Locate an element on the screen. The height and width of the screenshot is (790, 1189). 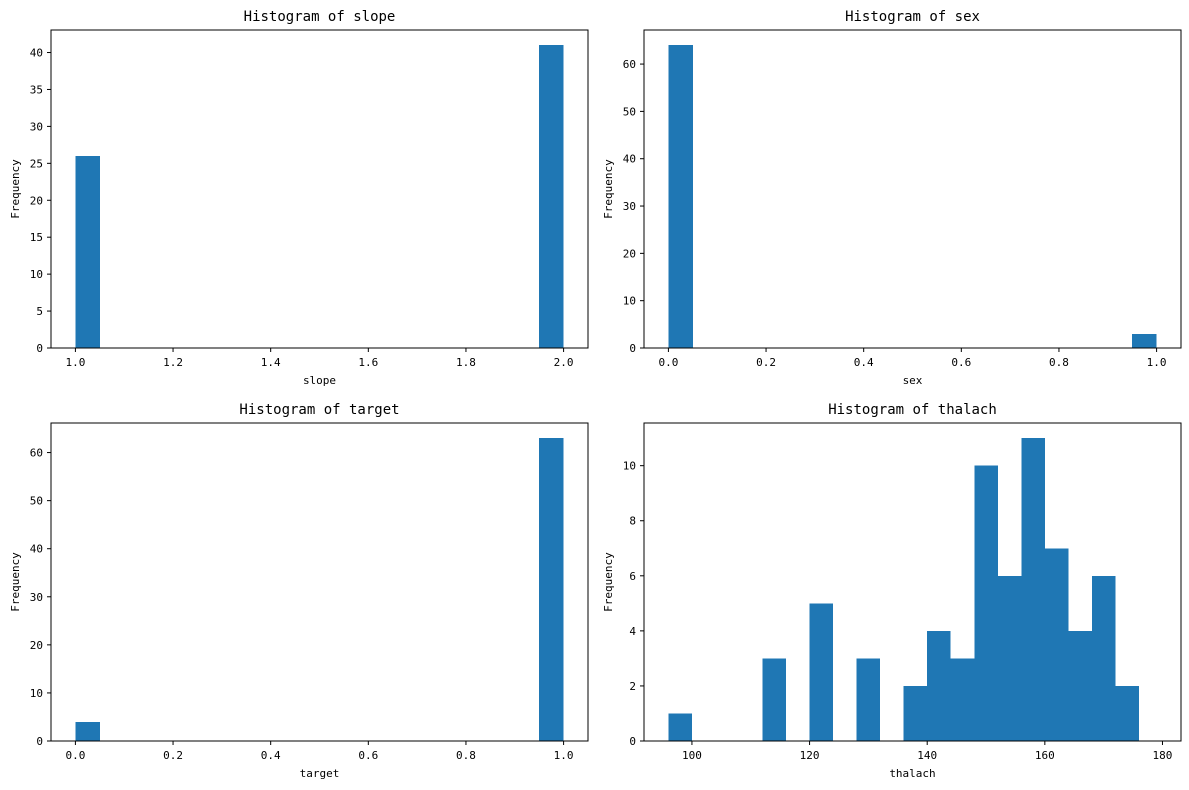
x-tick-label: 160 is located at coordinates (1045, 755).